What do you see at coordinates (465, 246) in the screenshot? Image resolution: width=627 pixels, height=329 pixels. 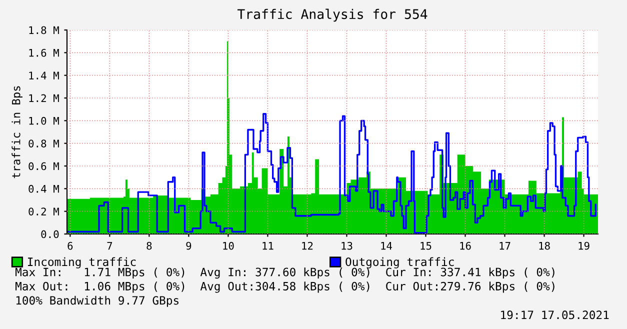 I see `x-tick-label: 16` at bounding box center [465, 246].